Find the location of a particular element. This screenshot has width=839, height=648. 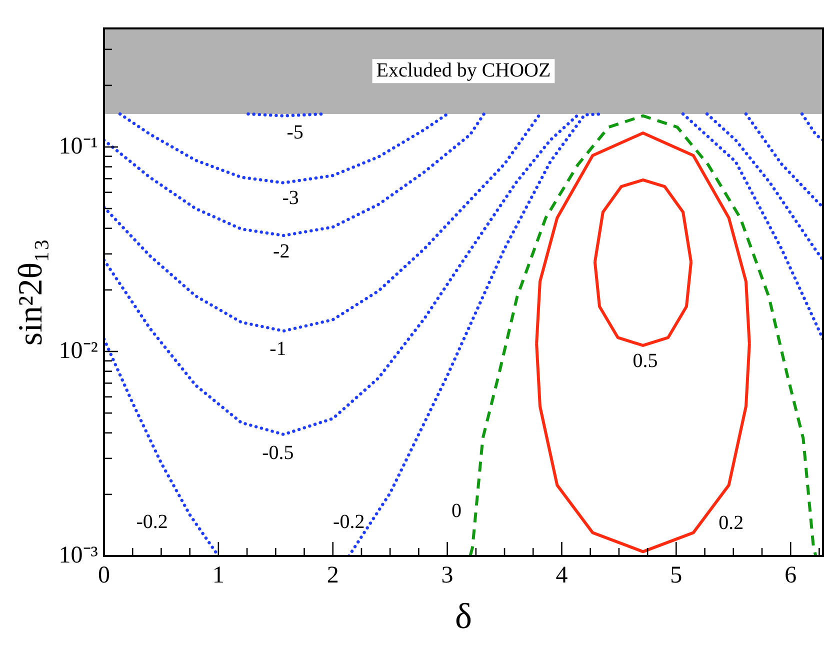

y-tick-label: 10⁻² is located at coordinates (78, 351).